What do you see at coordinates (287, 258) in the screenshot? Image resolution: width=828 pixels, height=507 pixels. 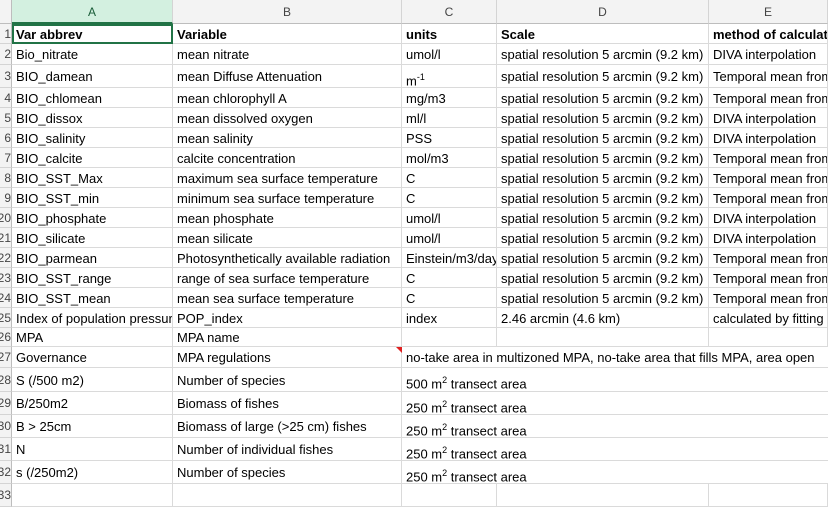 I see `table-cell: Photosynthetically available radiation` at bounding box center [287, 258].